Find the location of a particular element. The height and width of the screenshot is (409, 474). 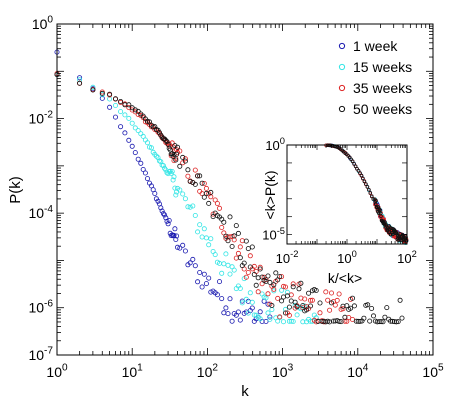

y-tick-label: 10⁻⁷ is located at coordinates (40, 354).